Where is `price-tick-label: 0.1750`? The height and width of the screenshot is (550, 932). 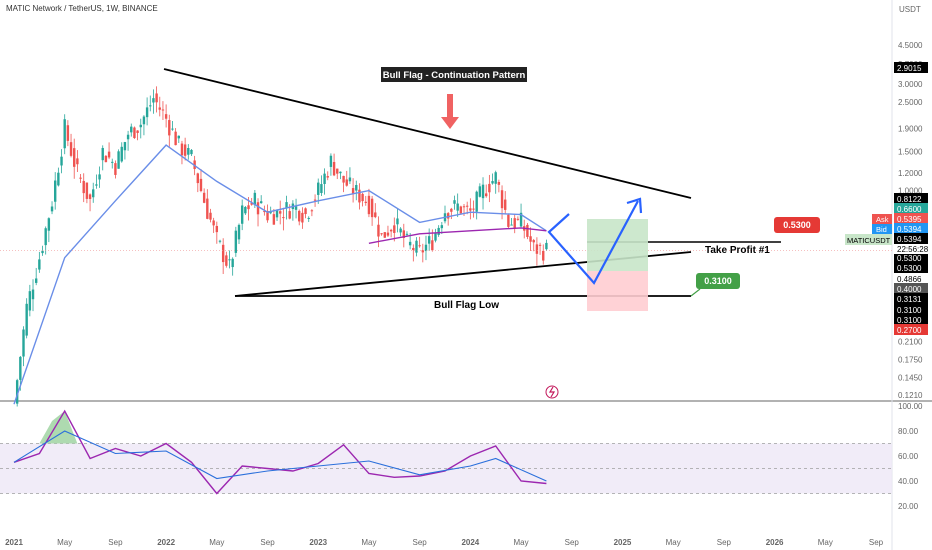 price-tick-label: 0.1750 is located at coordinates (910, 359).